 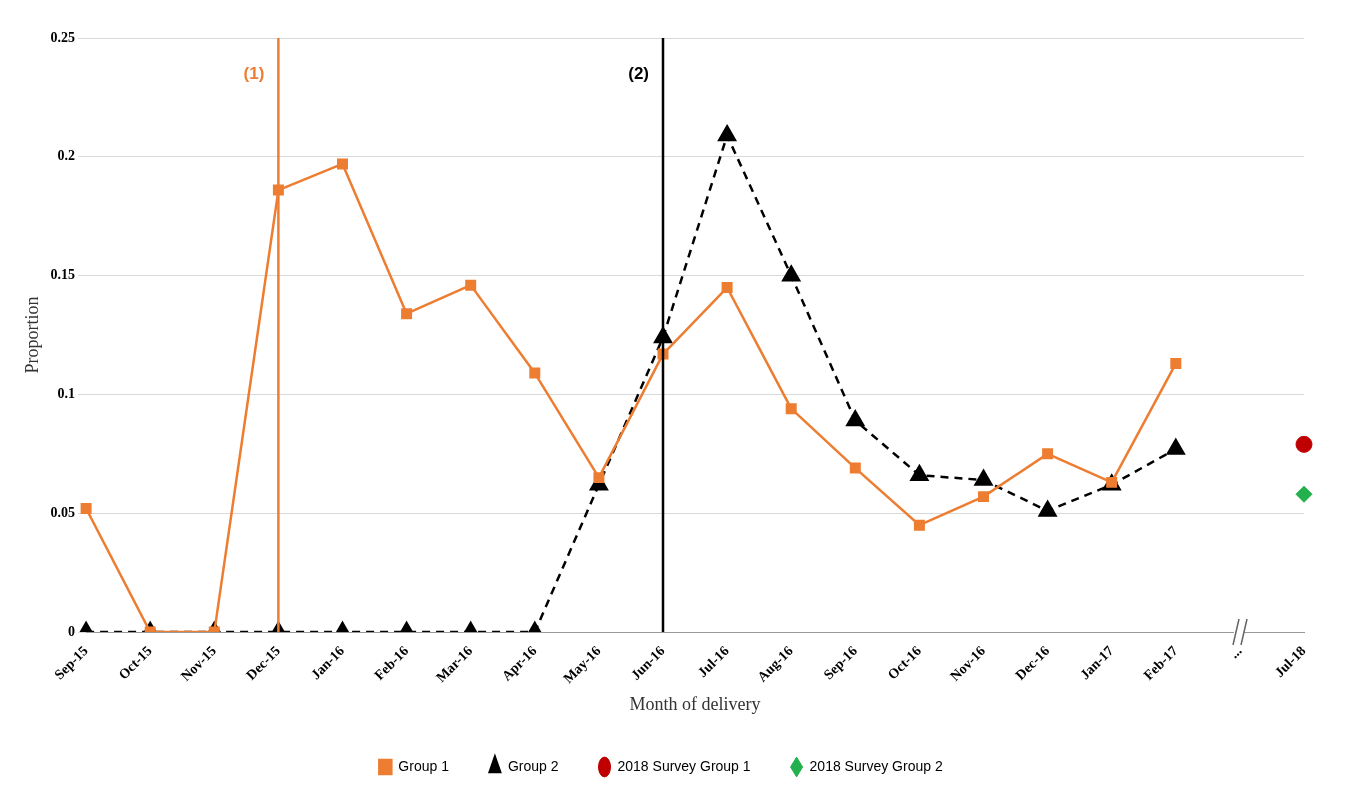 What do you see at coordinates (63, 512) in the screenshot?
I see `y-tick-label: 0.05` at bounding box center [63, 512].